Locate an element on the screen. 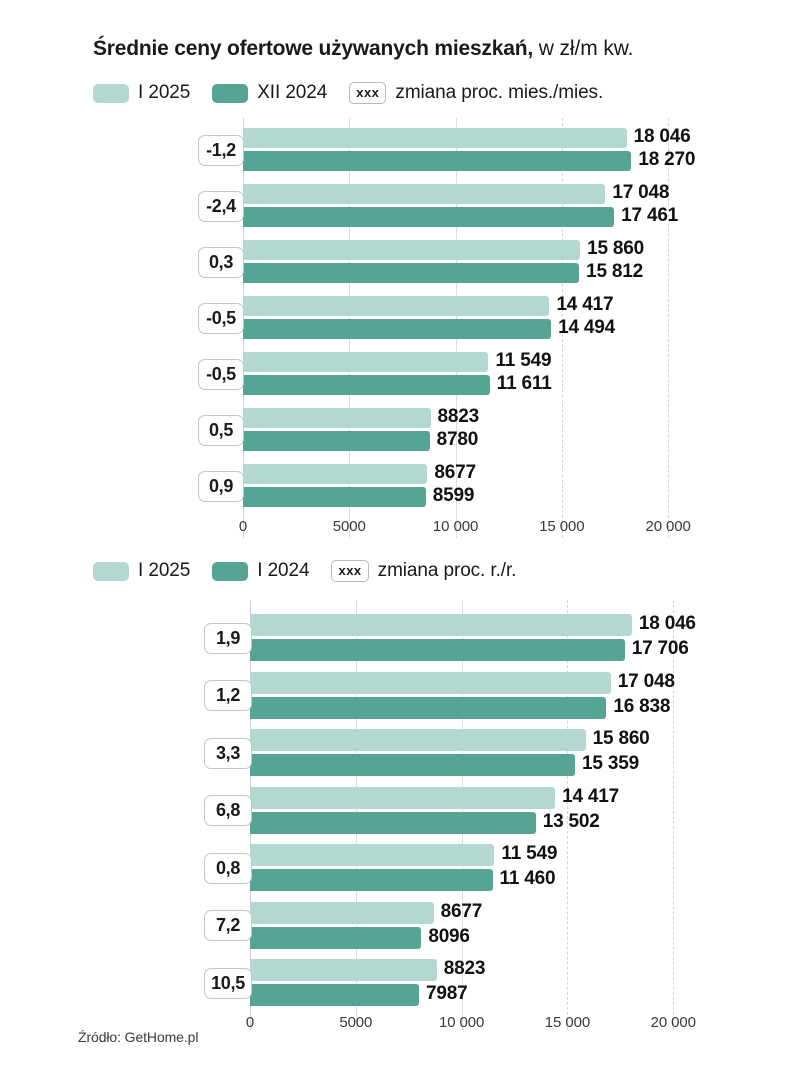 The image size is (810, 1080). change-badge: 6,8 is located at coordinates (228, 810).